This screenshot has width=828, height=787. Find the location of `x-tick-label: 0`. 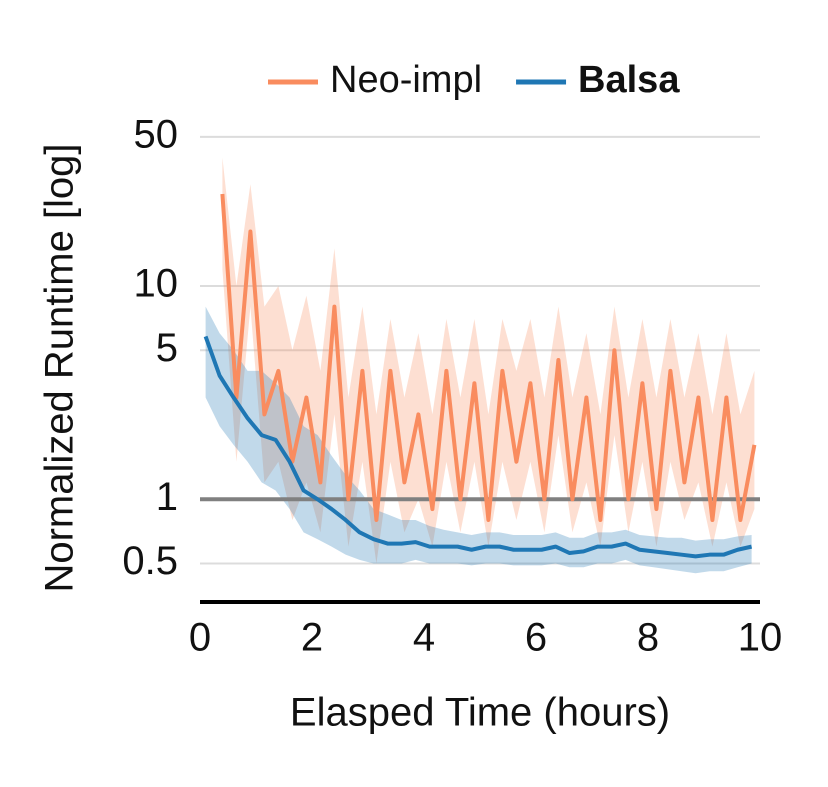

x-tick-label: 0 is located at coordinates (200, 638).